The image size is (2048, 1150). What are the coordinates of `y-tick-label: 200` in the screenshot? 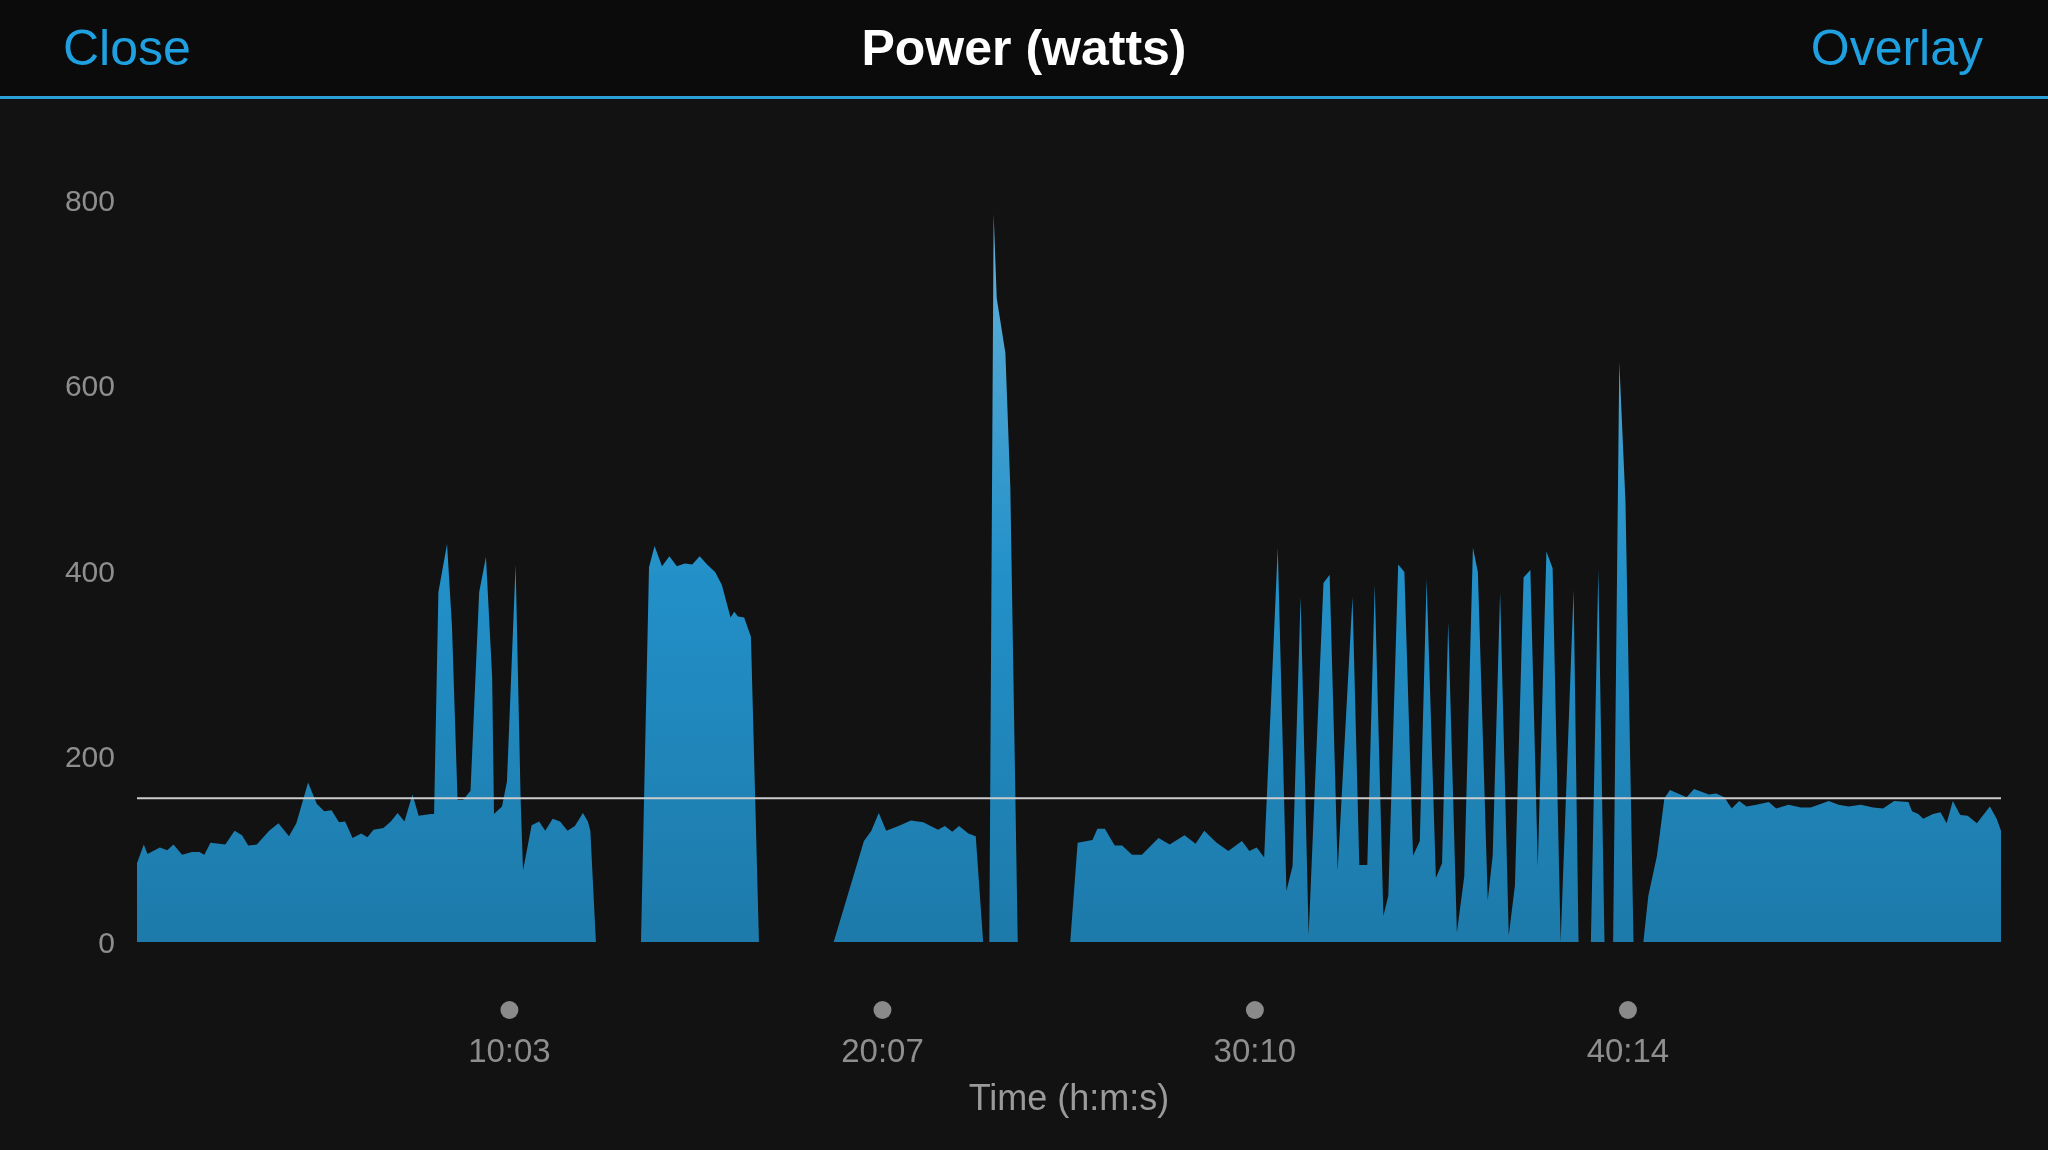 It's located at (89, 756).